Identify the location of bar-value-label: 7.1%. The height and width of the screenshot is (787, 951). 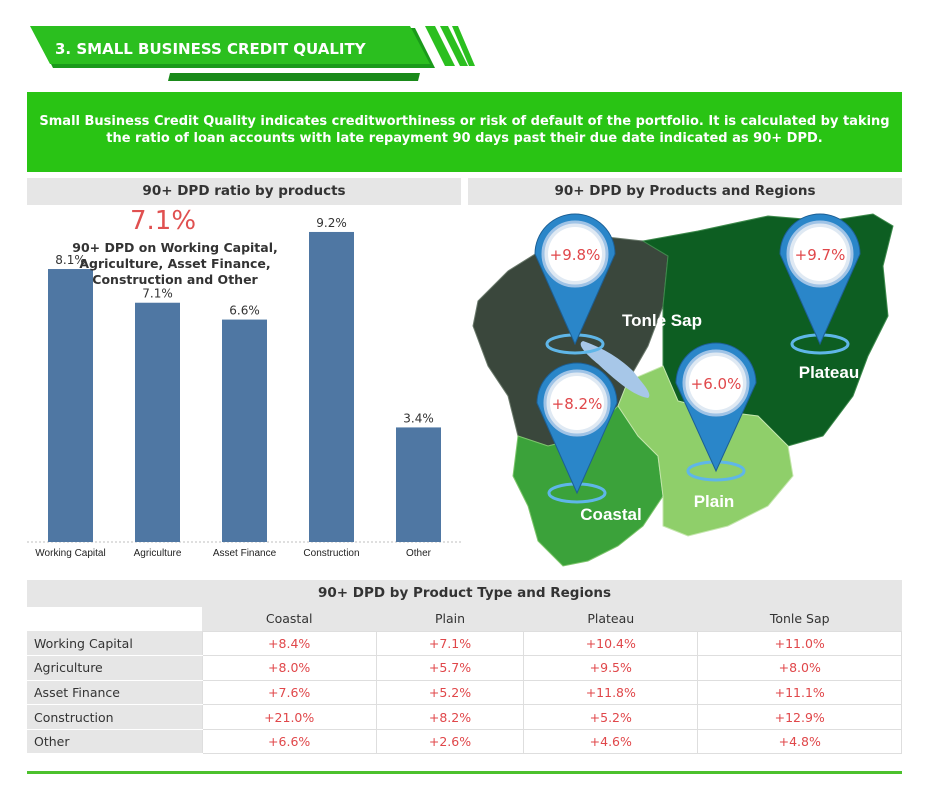
(157, 294).